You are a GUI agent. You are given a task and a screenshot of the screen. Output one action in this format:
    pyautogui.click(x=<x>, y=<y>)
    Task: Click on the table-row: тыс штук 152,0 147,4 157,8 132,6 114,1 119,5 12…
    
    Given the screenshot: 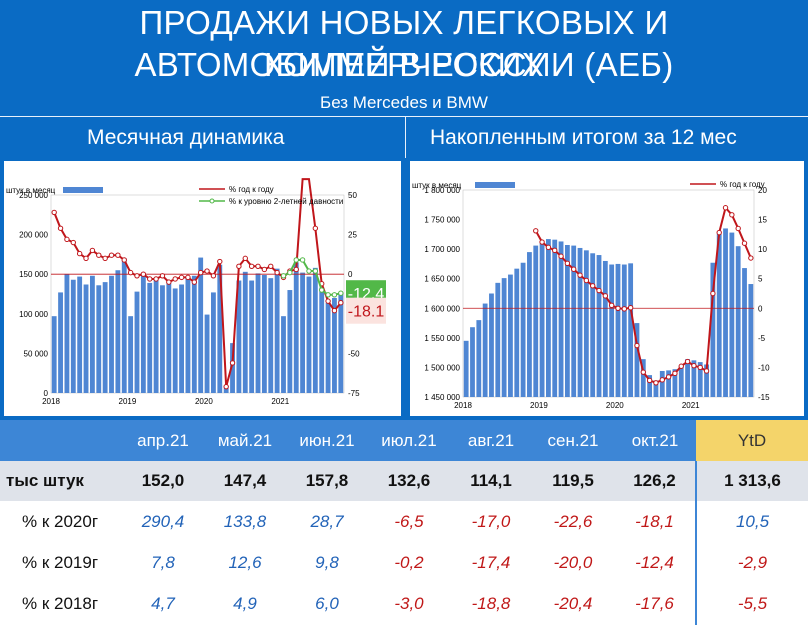 What is the action you would take?
    pyautogui.click(x=404, y=481)
    